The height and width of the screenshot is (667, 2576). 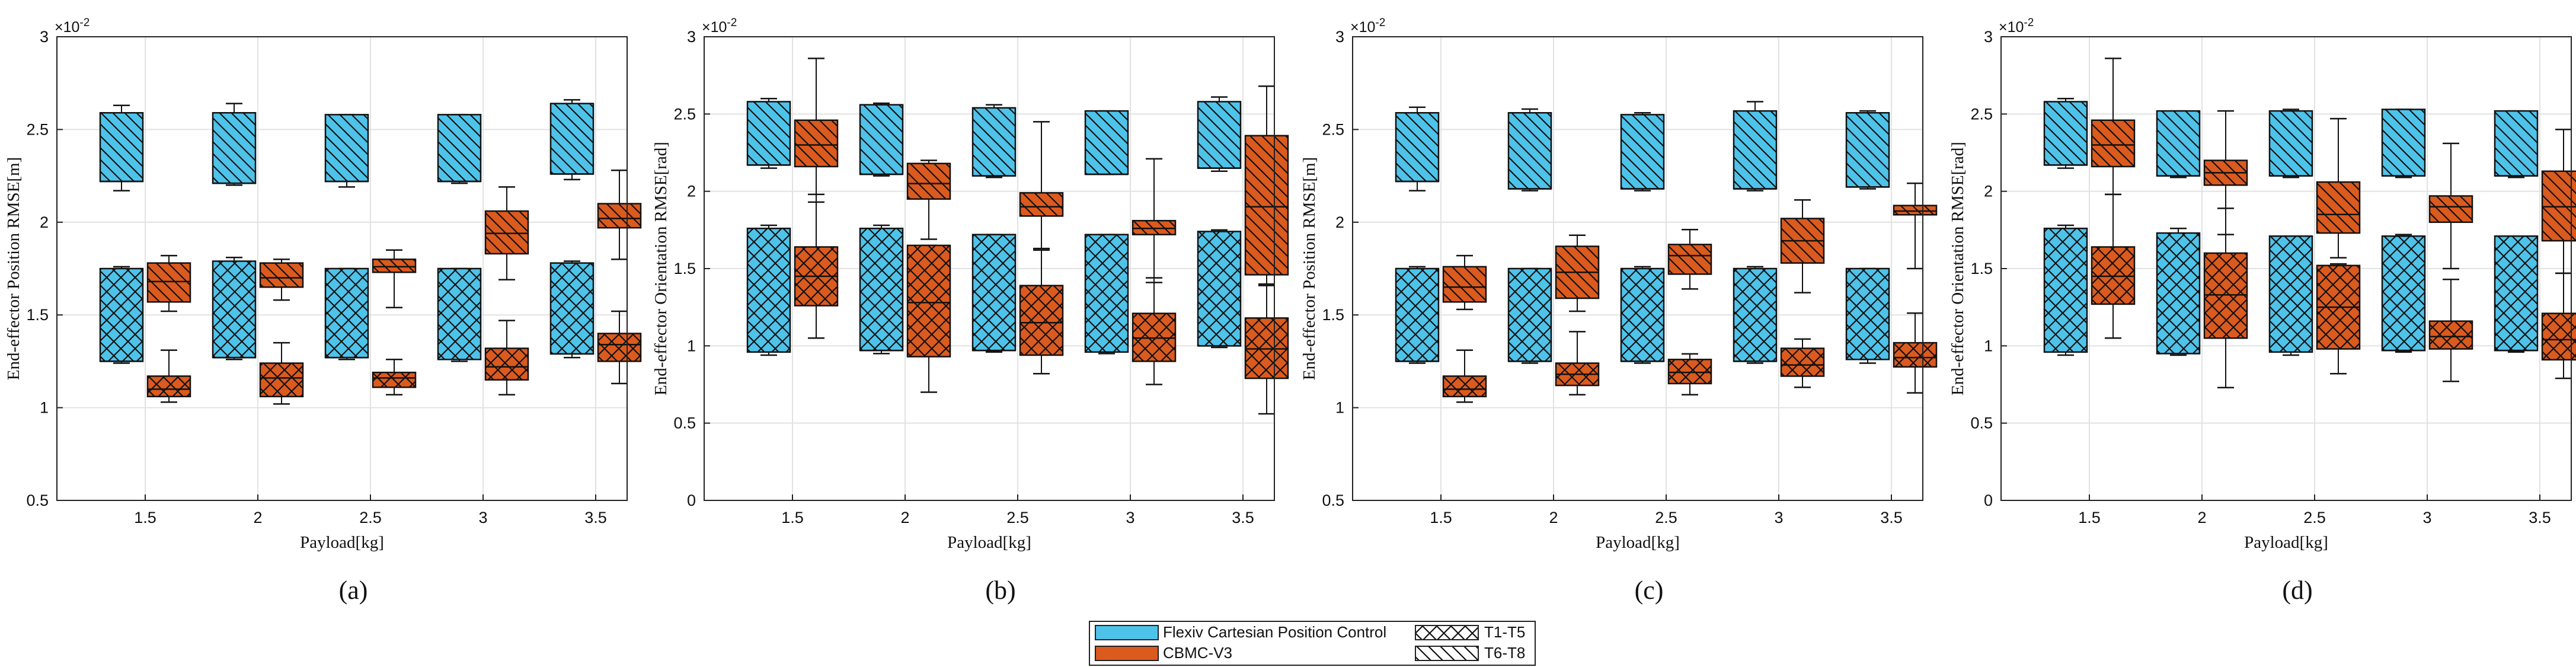 I want to click on box-cbmc-t1-t5-1.5, so click(x=2113, y=266).